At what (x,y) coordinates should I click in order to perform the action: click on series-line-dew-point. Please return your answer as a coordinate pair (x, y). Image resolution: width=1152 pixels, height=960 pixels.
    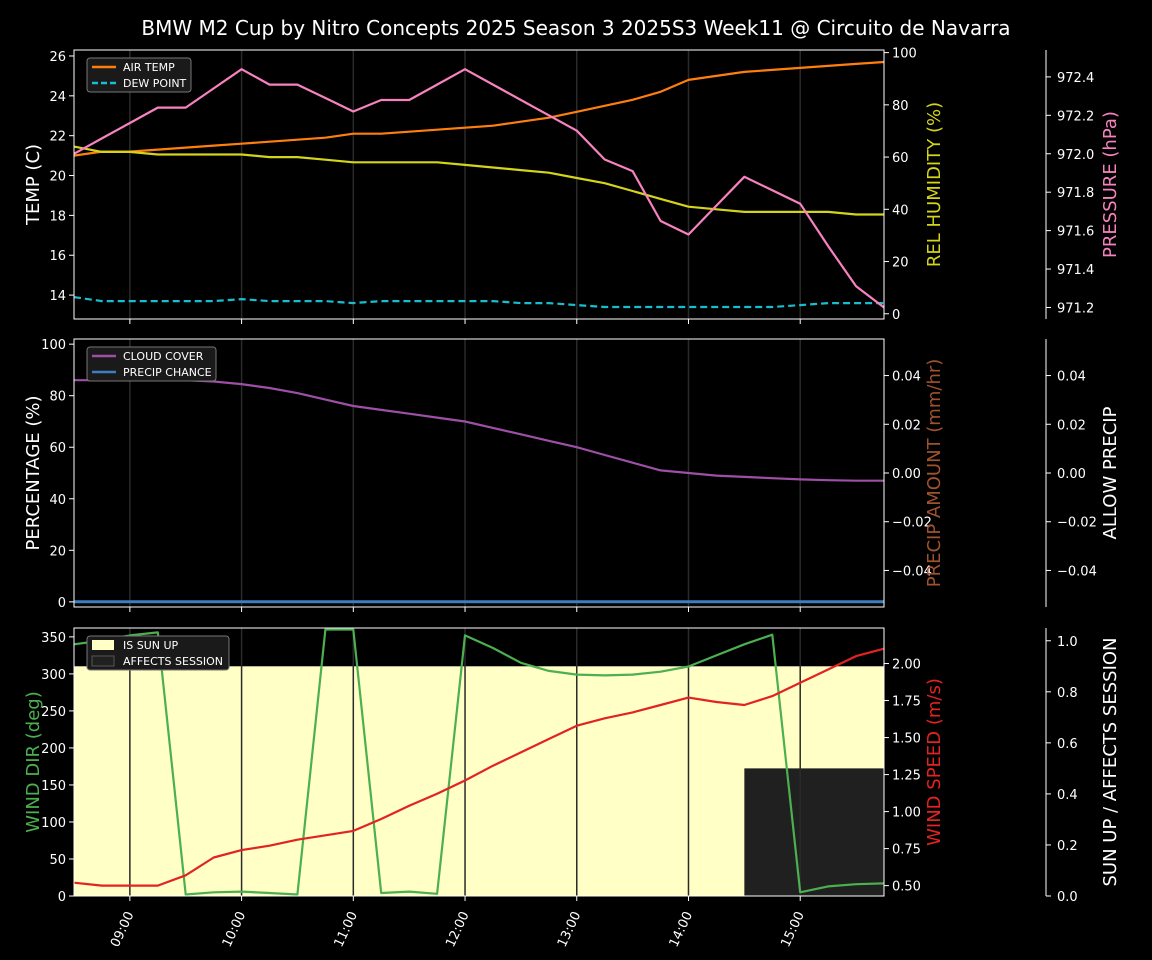
    Looking at the image, I should click on (478, 302).